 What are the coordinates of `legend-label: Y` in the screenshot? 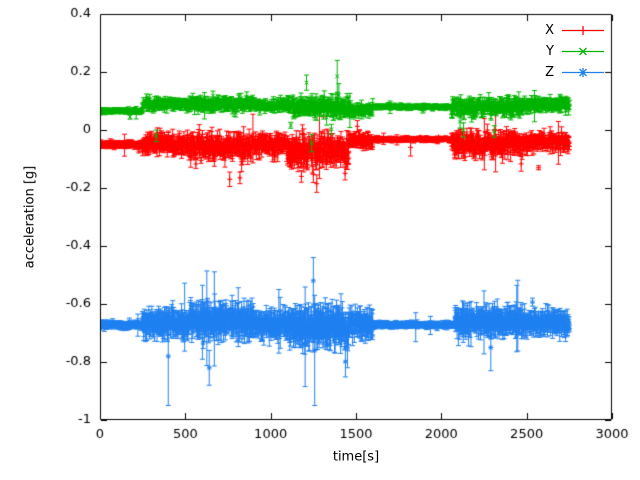 It's located at (550, 51).